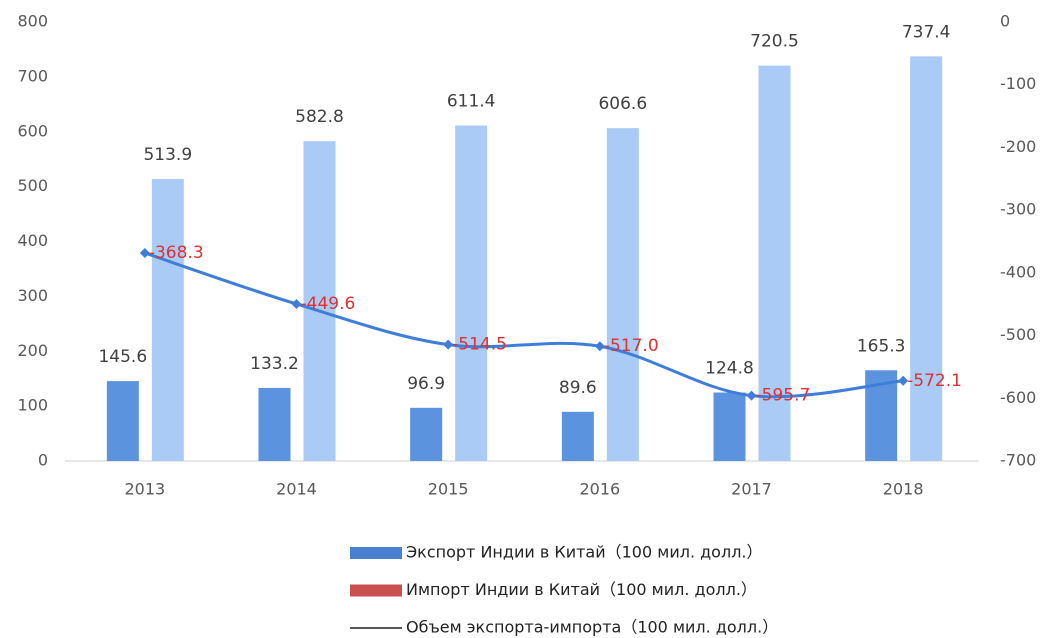  What do you see at coordinates (774, 42) in the screenshot?
I see `data-label: 720.5` at bounding box center [774, 42].